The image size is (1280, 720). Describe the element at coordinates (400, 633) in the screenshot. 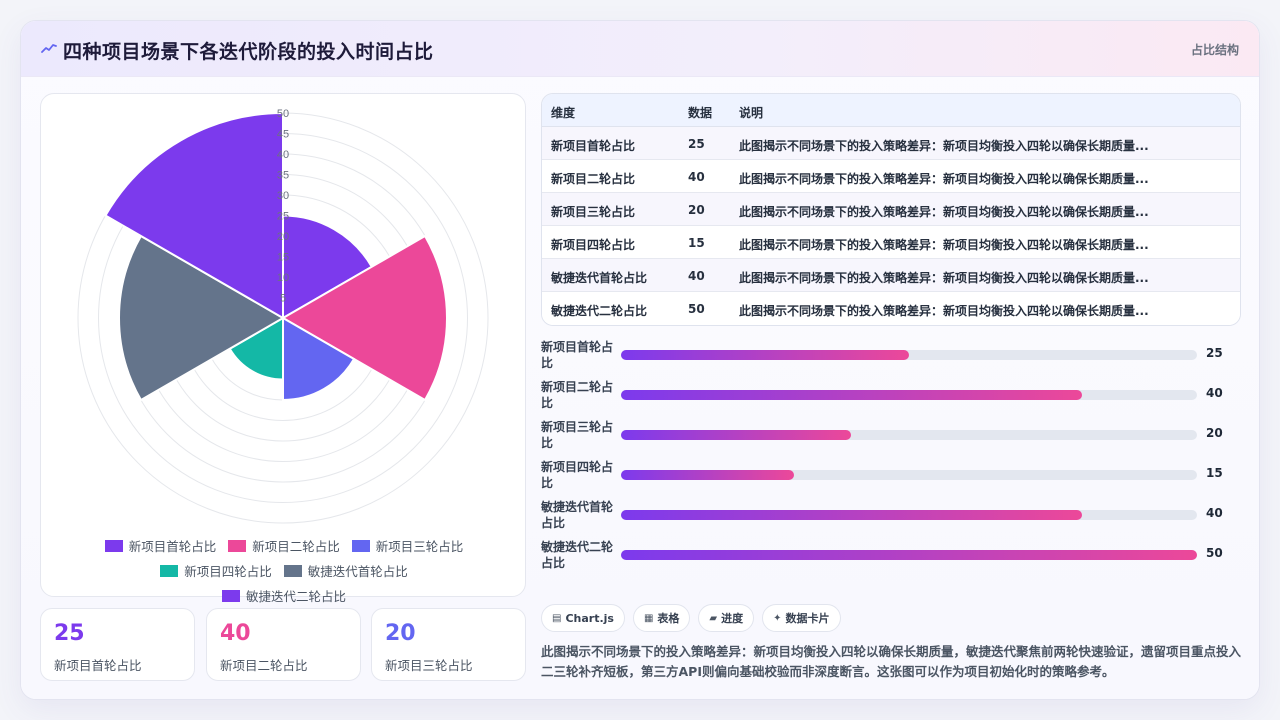

I see `stat-value: 20` at that location.